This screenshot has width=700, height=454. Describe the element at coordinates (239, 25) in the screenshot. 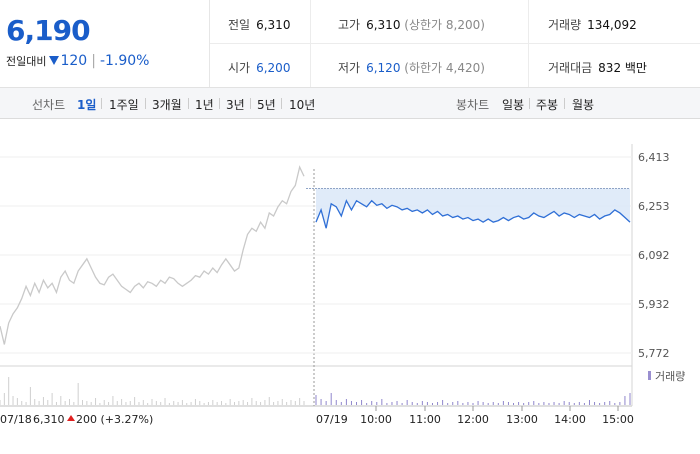

I see `stat-key: 전일` at that location.